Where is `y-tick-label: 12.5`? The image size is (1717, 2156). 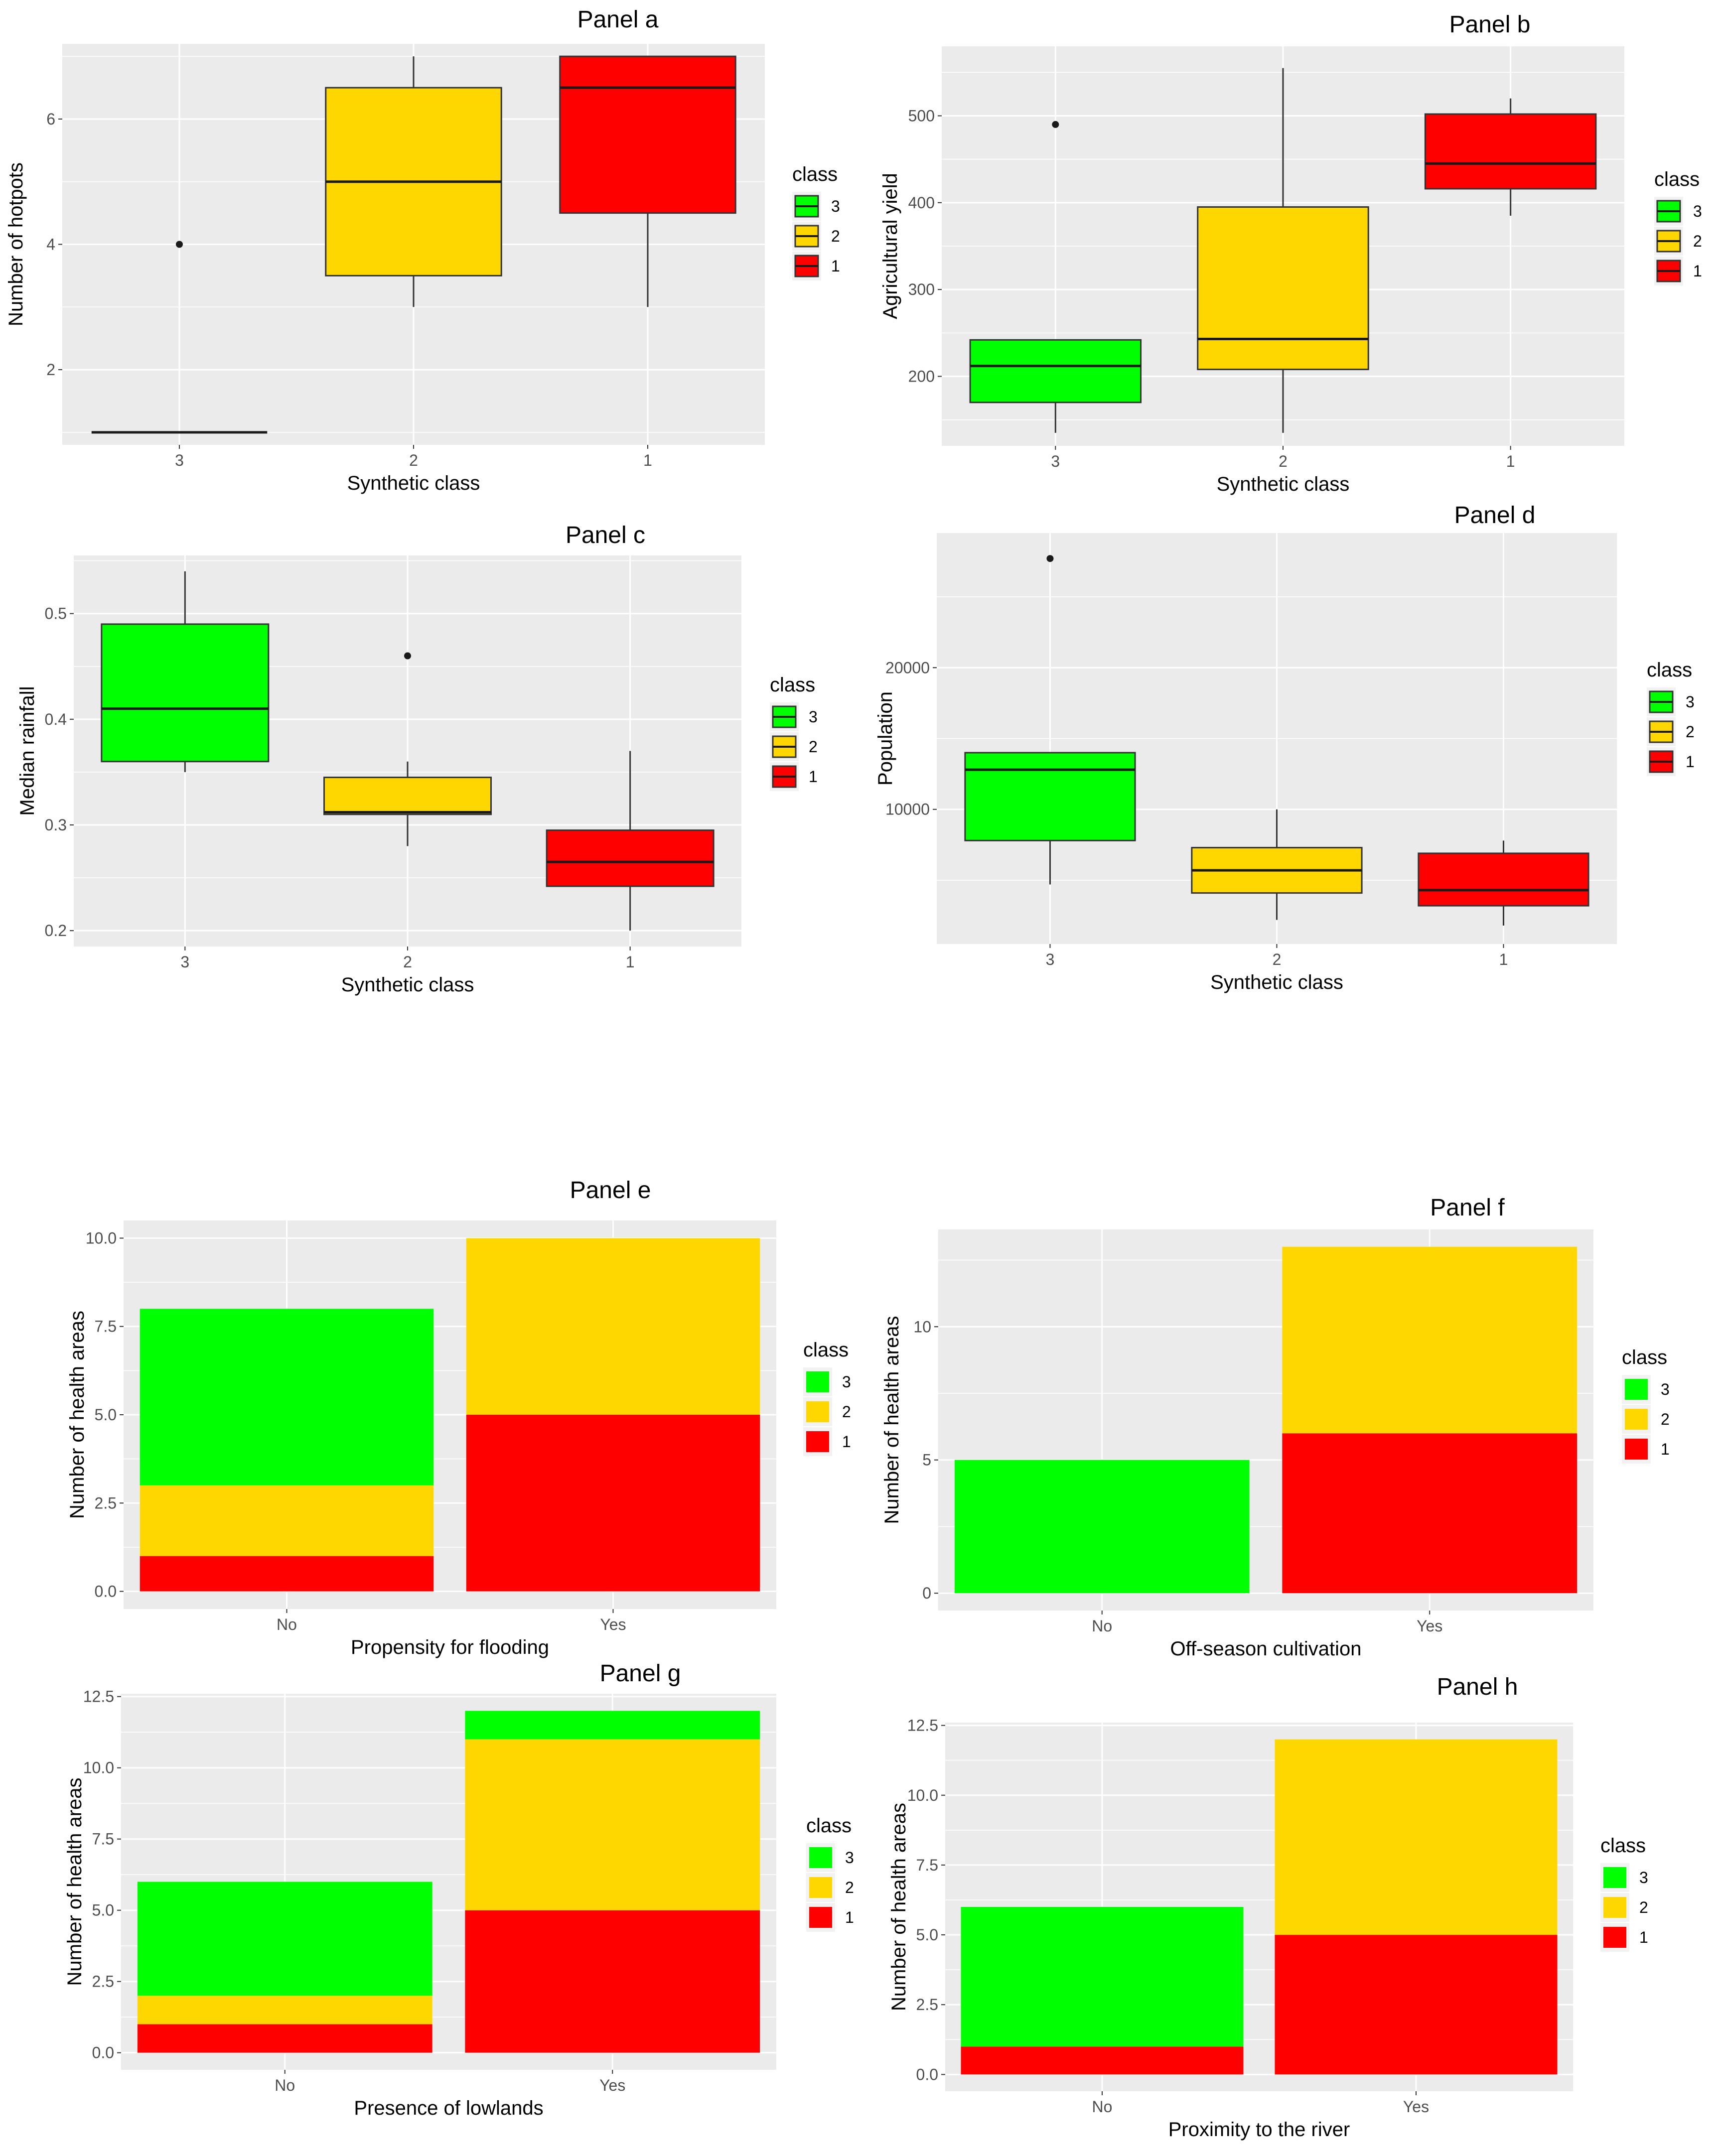
y-tick-label: 12.5 is located at coordinates (922, 1726).